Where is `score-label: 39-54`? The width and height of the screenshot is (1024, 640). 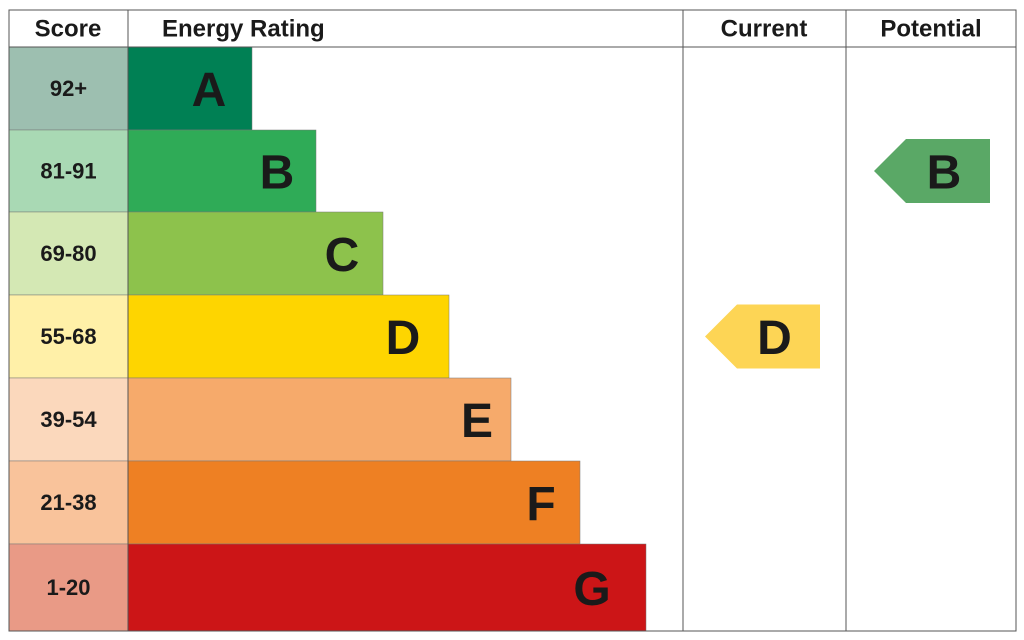
score-label: 39-54 is located at coordinates (68, 419).